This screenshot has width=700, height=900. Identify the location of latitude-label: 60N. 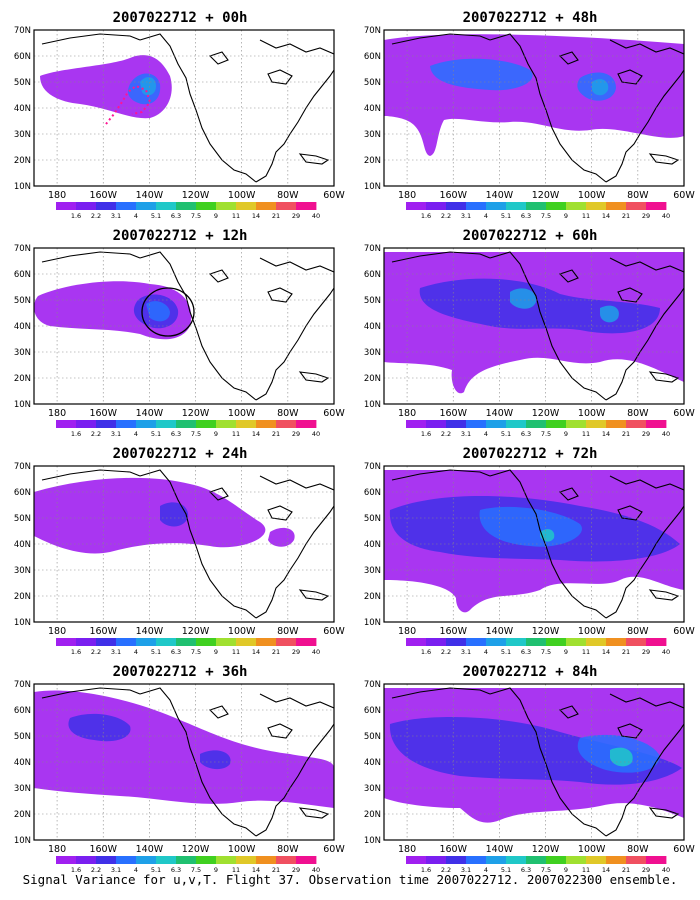
(22, 711).